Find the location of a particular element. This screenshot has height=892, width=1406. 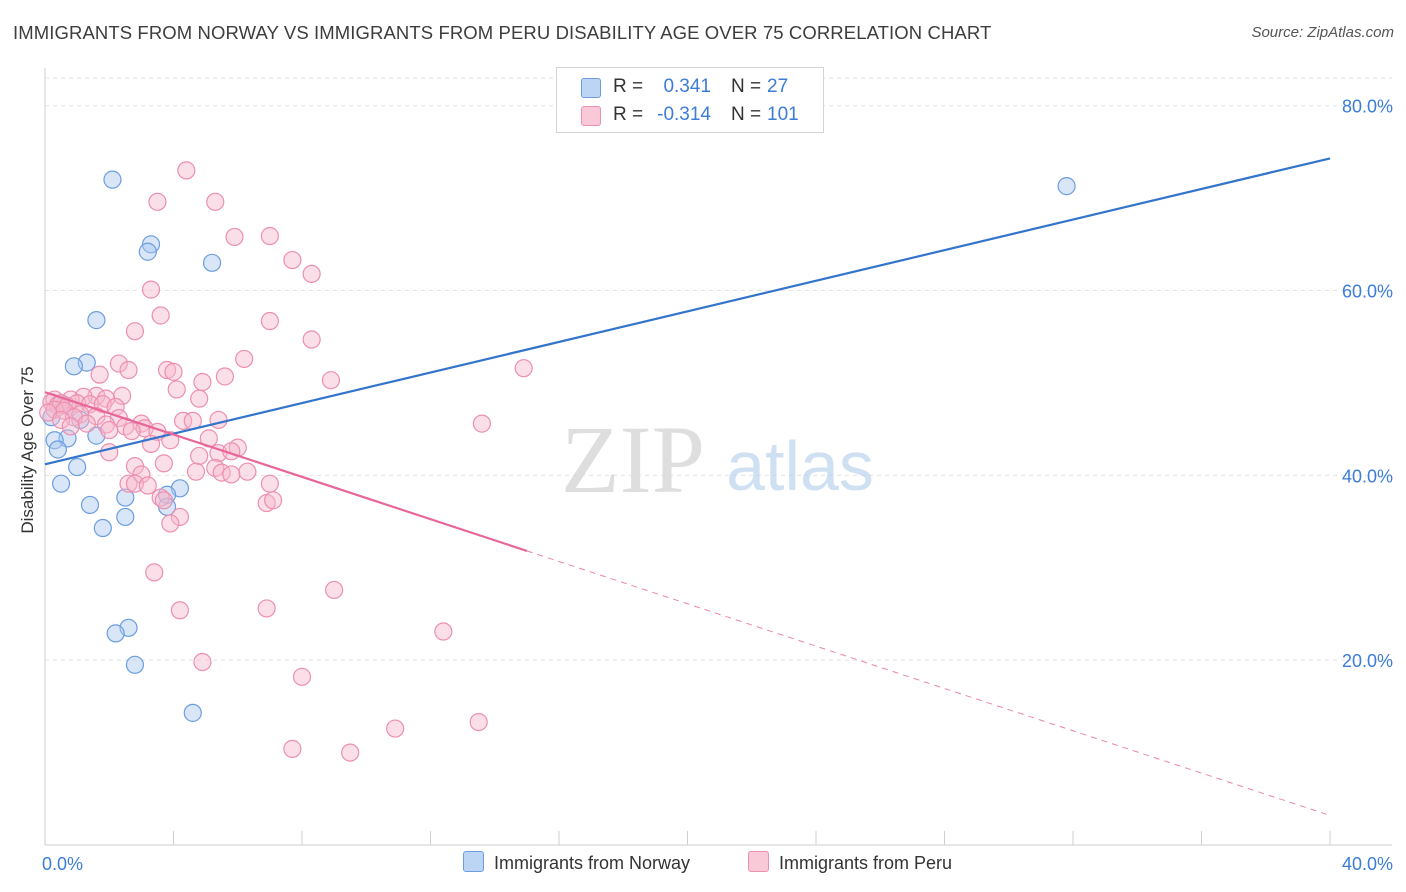

peru-n-label: N = is located at coordinates (746, 114).